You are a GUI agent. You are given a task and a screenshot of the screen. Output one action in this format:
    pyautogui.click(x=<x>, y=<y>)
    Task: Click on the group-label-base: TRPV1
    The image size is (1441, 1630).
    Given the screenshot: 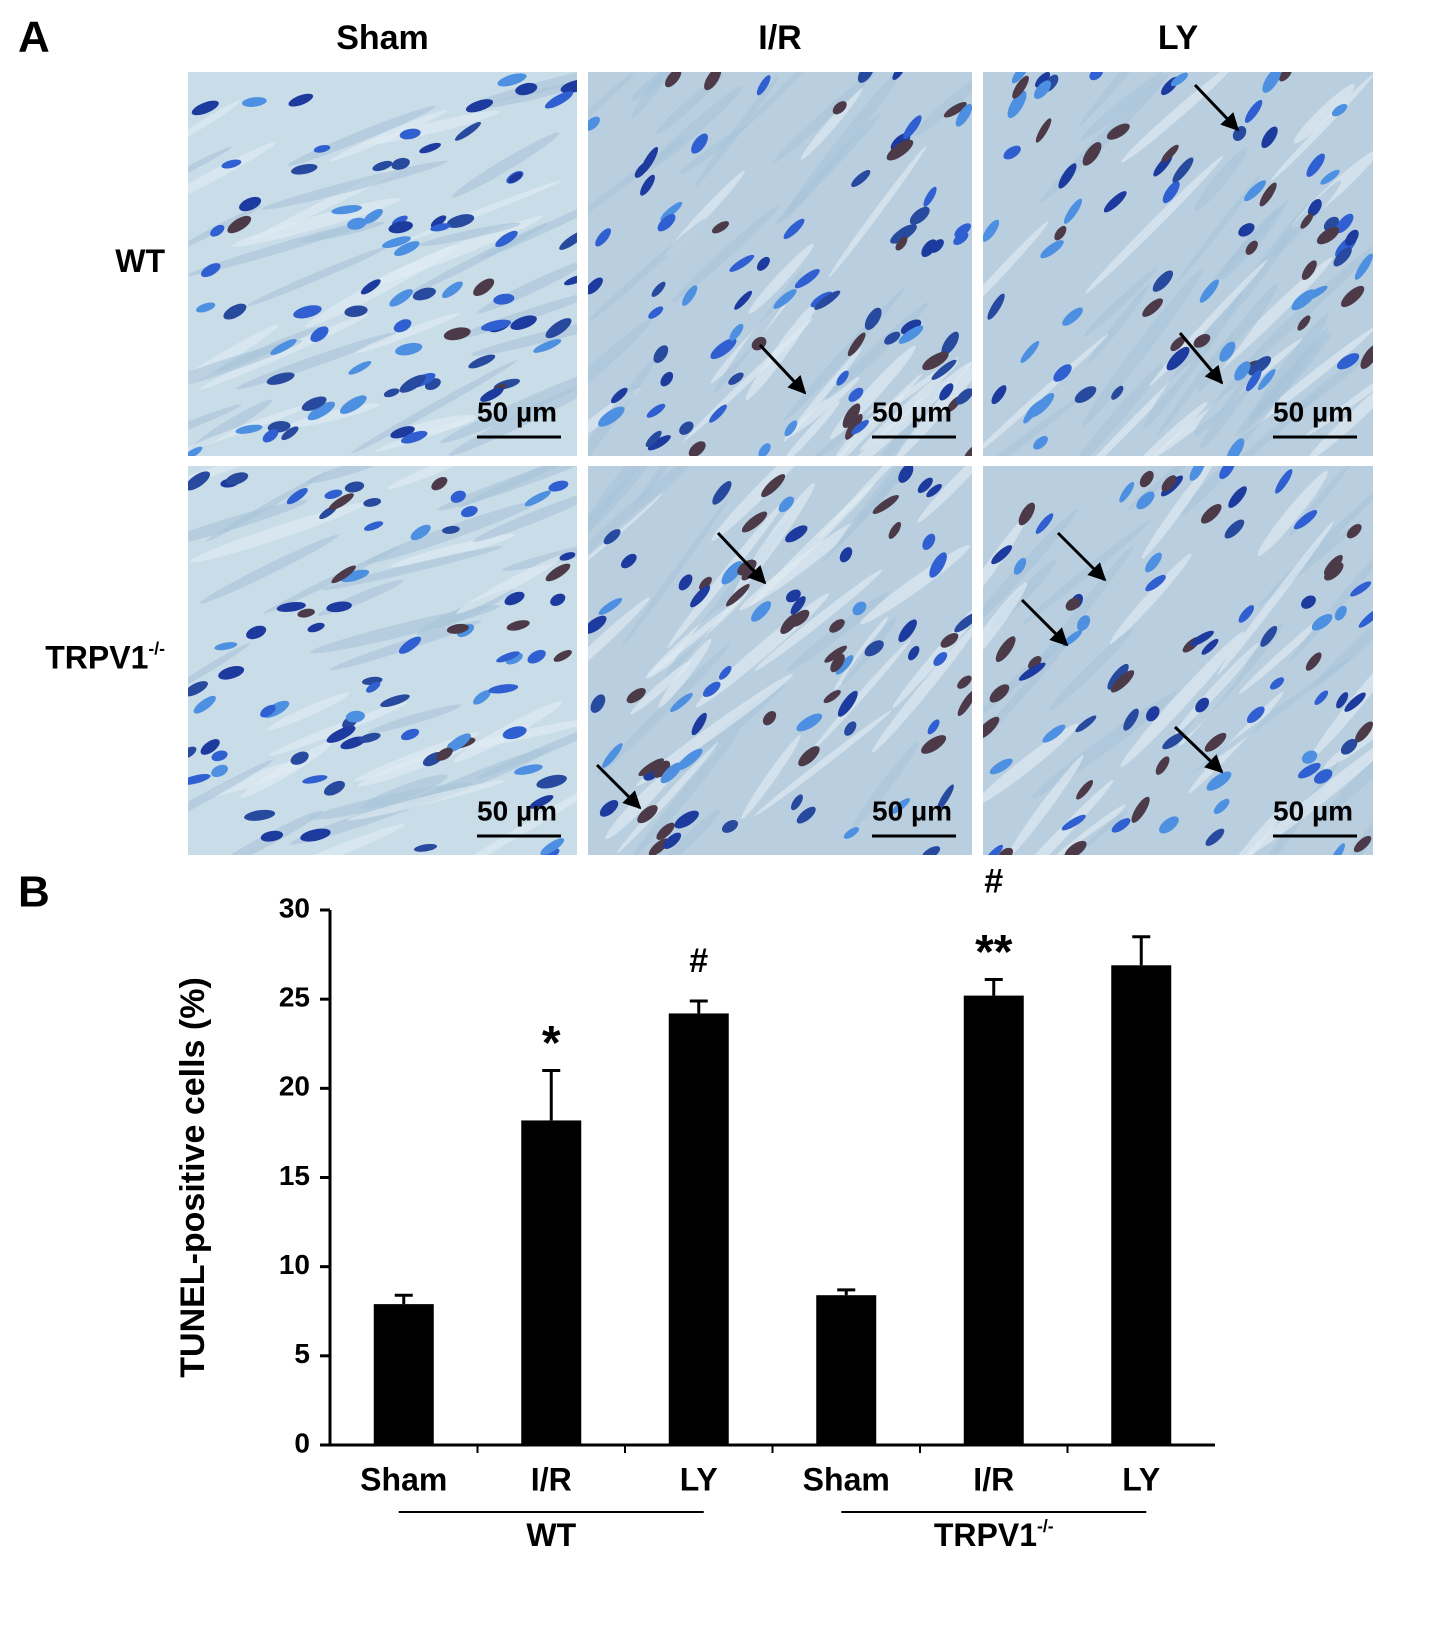 What is the action you would take?
    pyautogui.click(x=985, y=1535)
    